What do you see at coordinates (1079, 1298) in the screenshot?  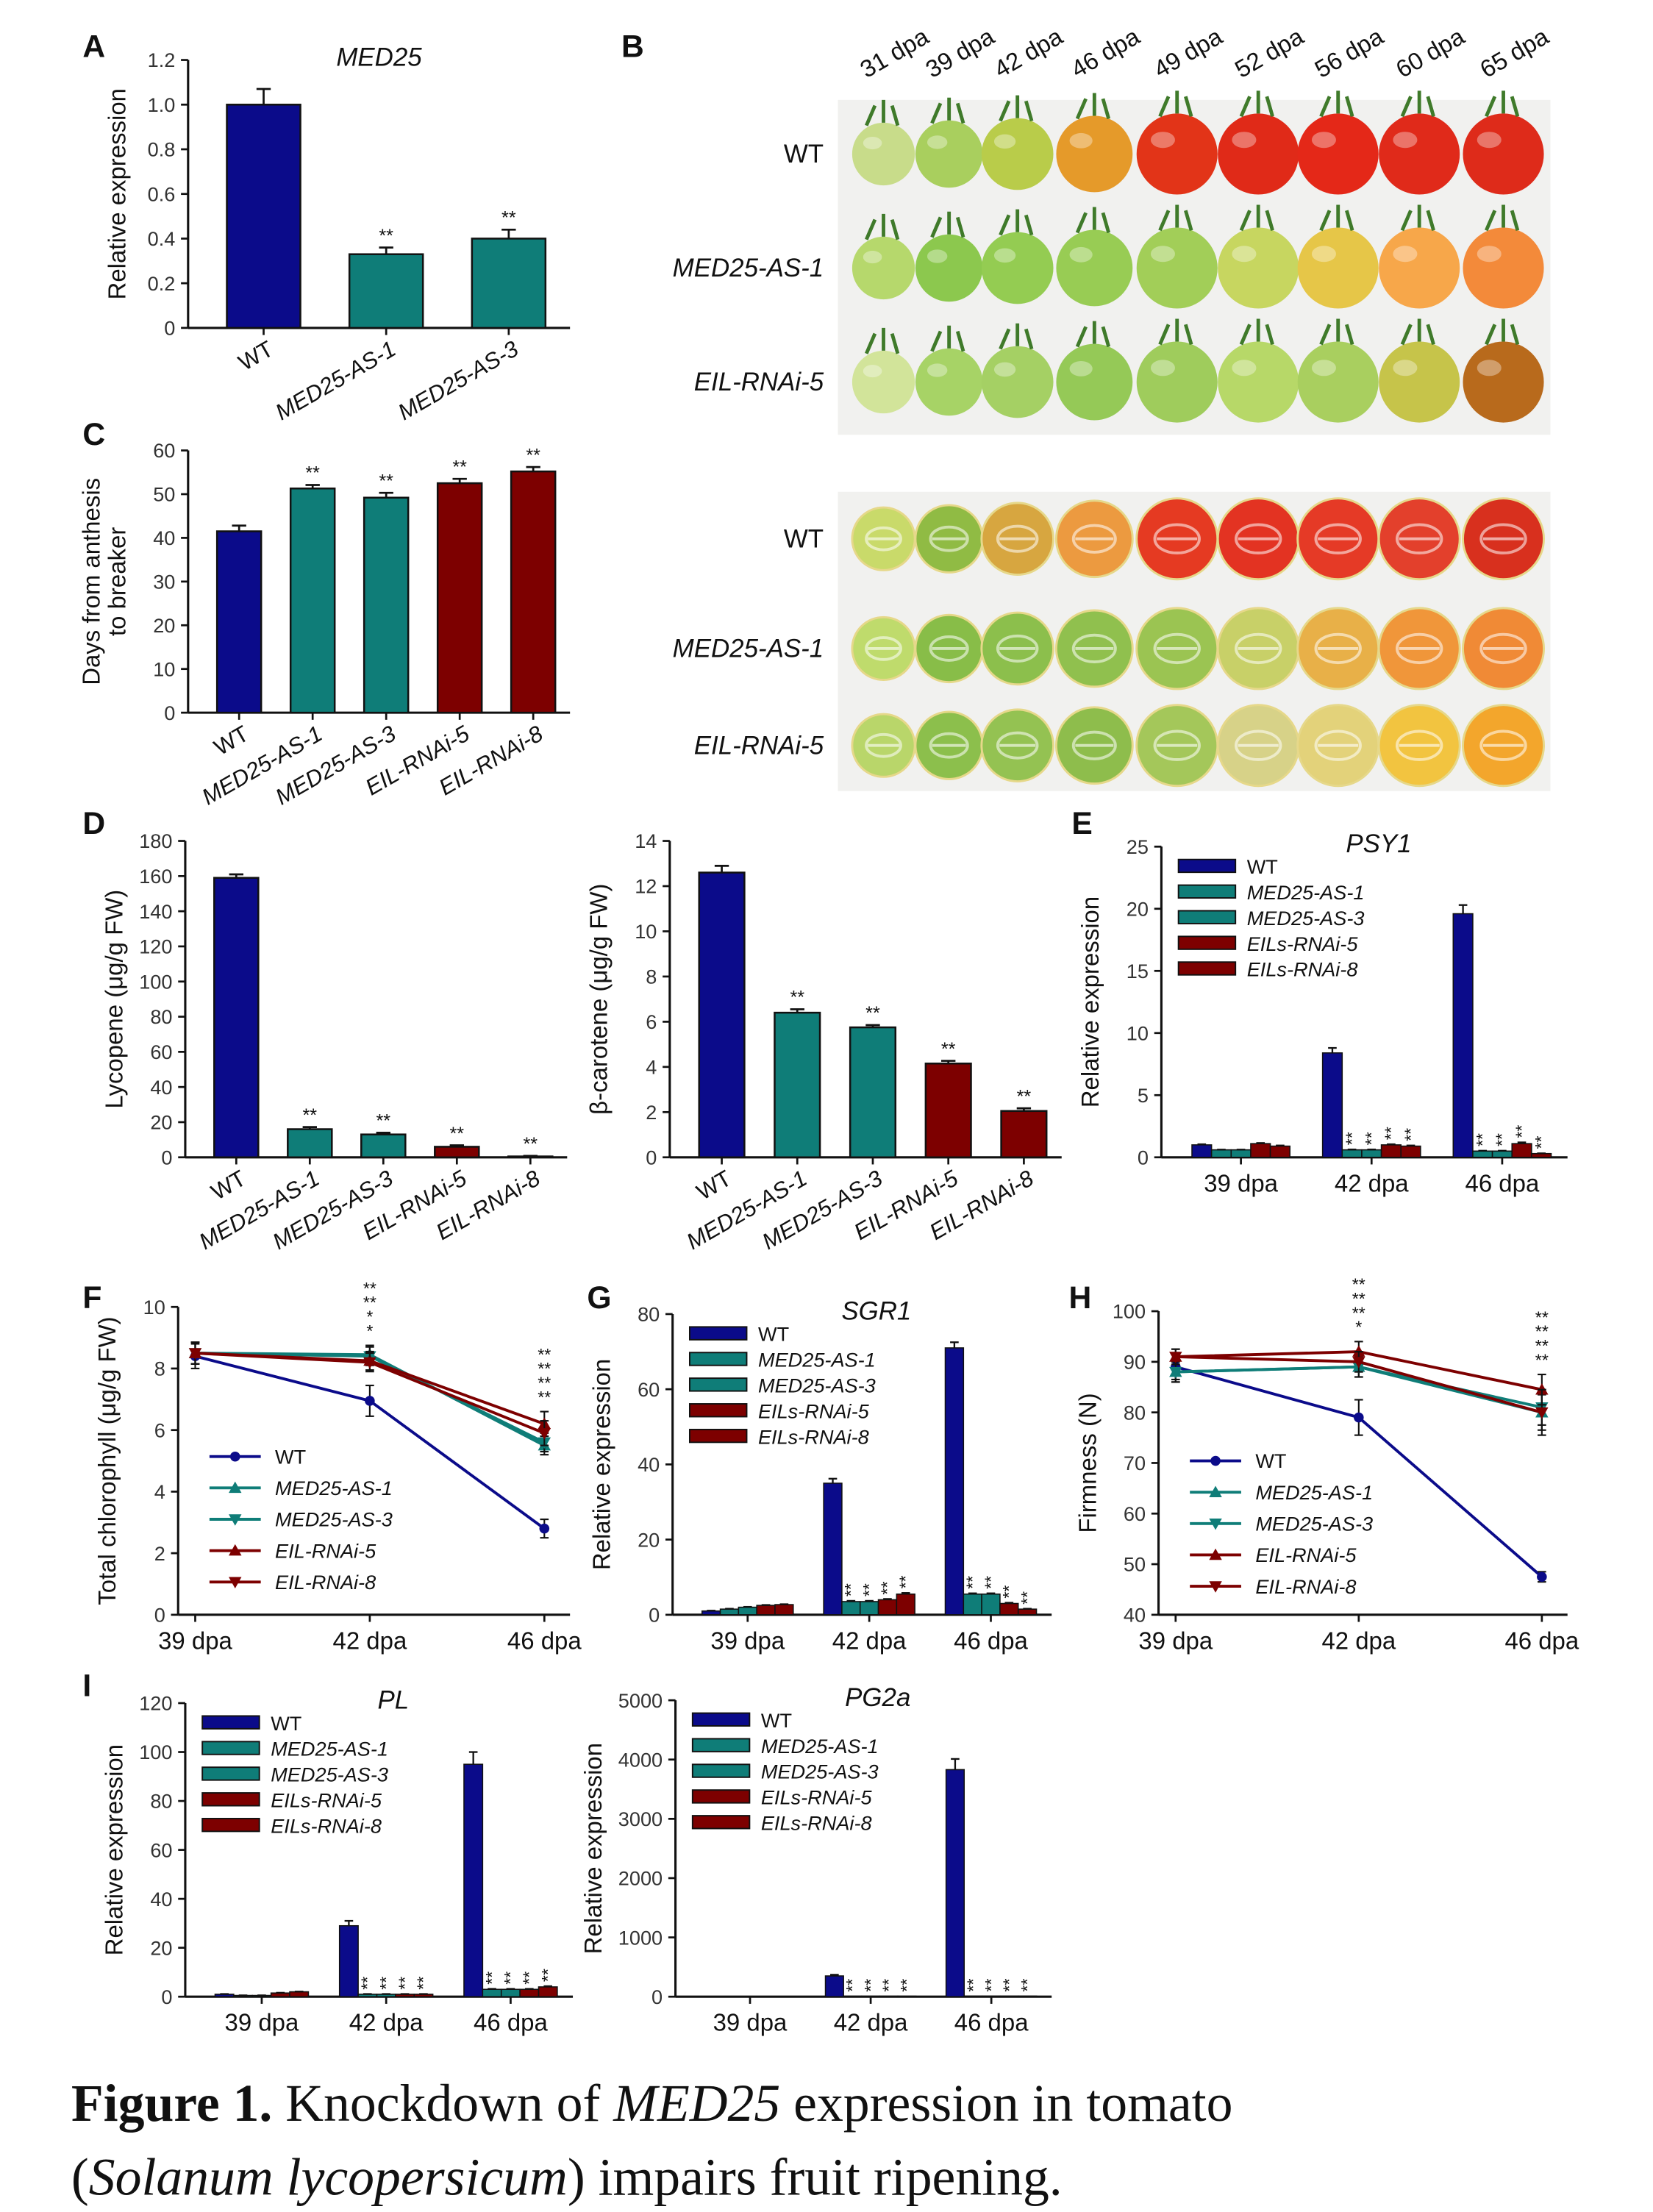 I see `panel-letter-h: H` at bounding box center [1079, 1298].